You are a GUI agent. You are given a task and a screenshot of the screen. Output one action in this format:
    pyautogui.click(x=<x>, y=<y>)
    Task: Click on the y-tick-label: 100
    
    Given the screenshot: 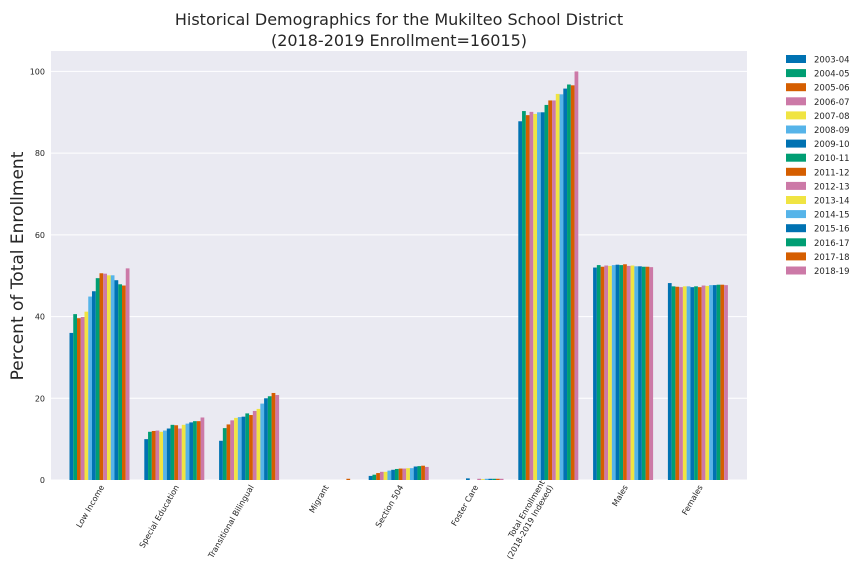 What is the action you would take?
    pyautogui.click(x=37, y=71)
    